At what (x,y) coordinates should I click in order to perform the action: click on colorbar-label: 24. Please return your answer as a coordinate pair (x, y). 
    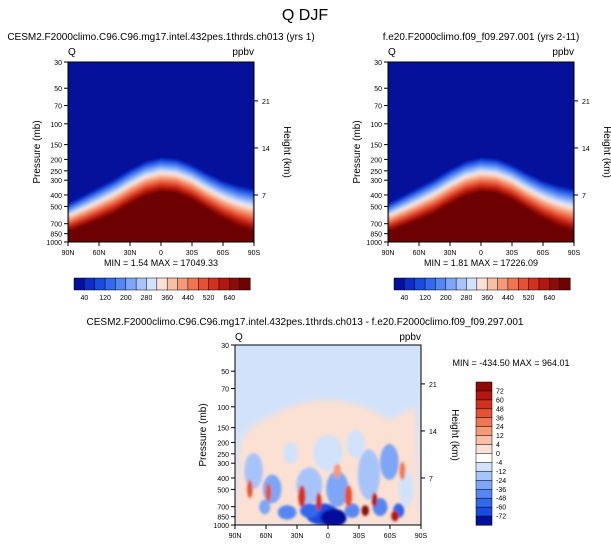
    Looking at the image, I should click on (500, 427).